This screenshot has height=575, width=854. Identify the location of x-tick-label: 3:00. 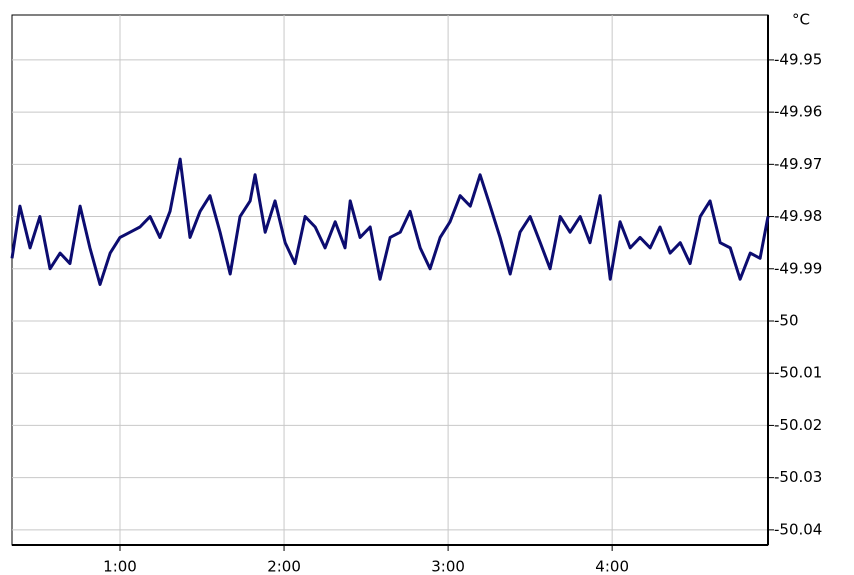
(448, 566).